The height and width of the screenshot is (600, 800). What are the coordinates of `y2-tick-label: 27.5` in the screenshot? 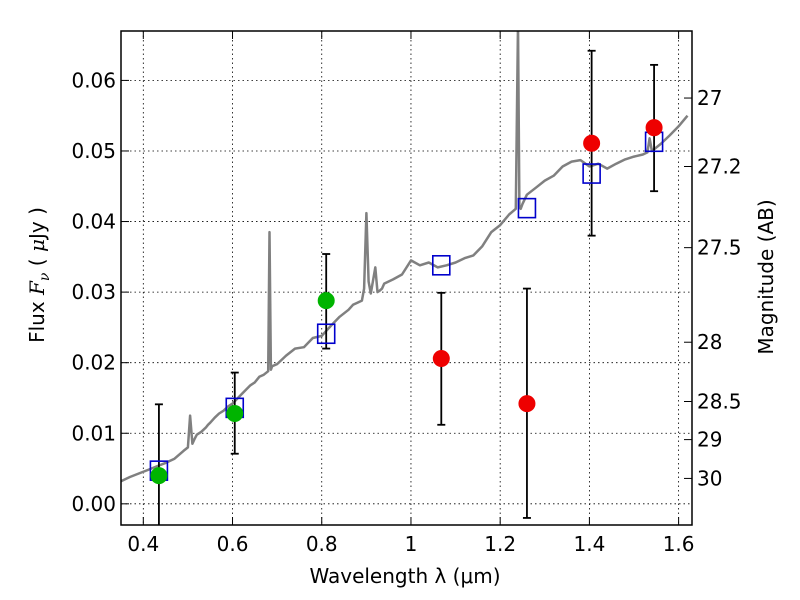 It's located at (719, 248).